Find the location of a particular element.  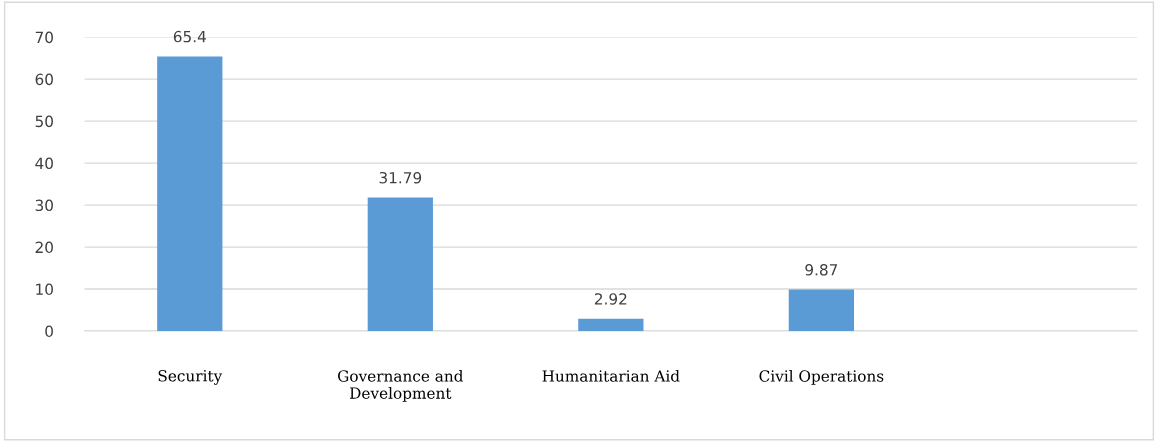

y-tick-label: 0 is located at coordinates (49, 331).